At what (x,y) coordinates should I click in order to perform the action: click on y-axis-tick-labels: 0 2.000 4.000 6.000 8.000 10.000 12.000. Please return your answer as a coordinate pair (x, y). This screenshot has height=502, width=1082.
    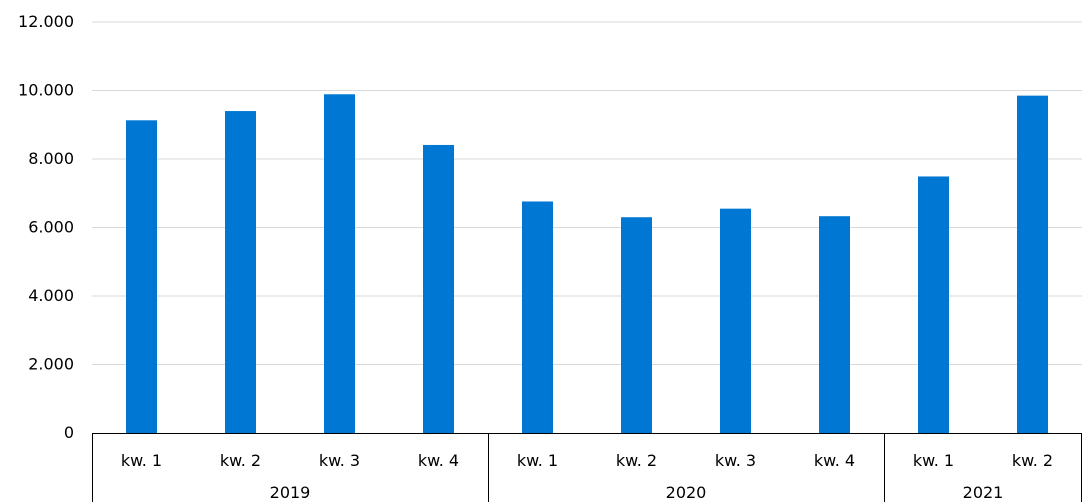
    Looking at the image, I should click on (46, 227).